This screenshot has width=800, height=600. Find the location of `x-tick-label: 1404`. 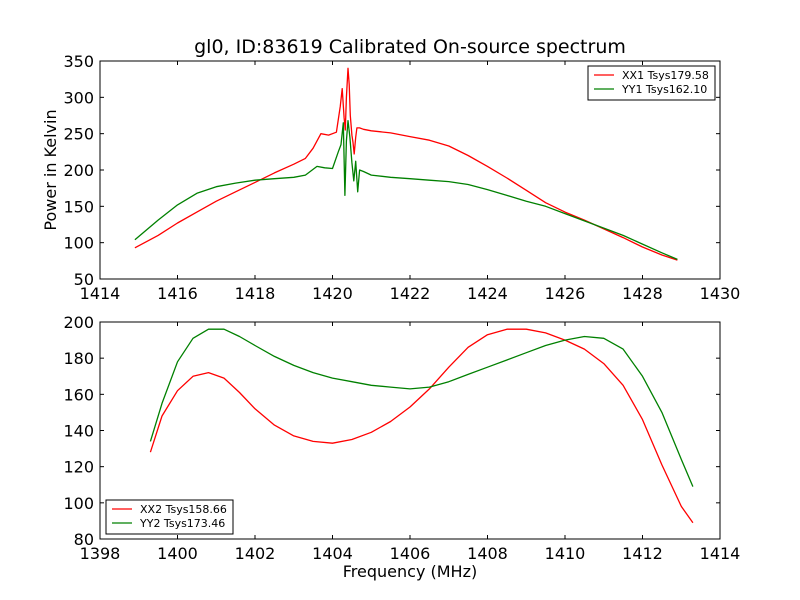

x-tick-label: 1404 is located at coordinates (332, 553).